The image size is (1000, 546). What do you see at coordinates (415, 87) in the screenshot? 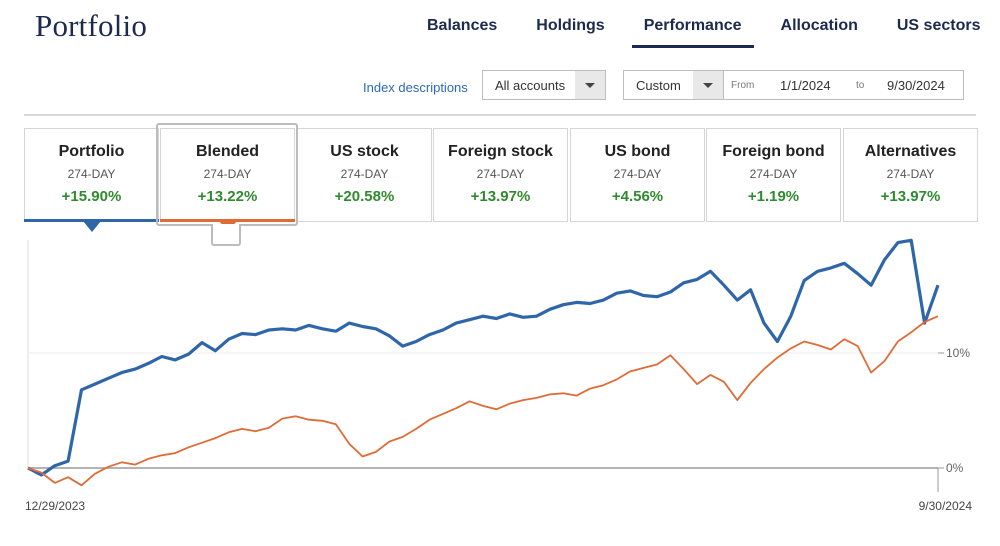
I see `index-descriptions-link: Index descriptions` at bounding box center [415, 87].